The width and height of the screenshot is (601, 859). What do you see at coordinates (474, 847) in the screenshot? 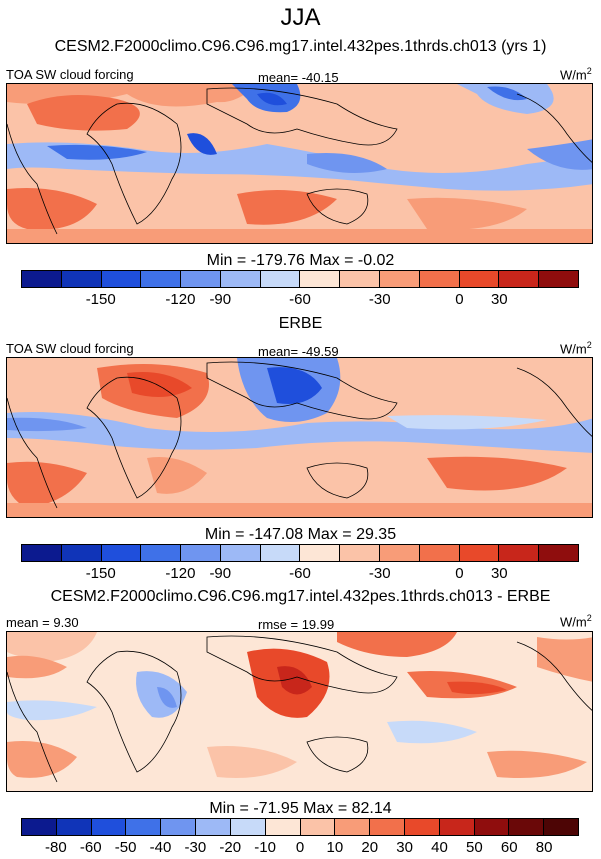
I see `colorbar-tick-label: 50` at bounding box center [474, 847].